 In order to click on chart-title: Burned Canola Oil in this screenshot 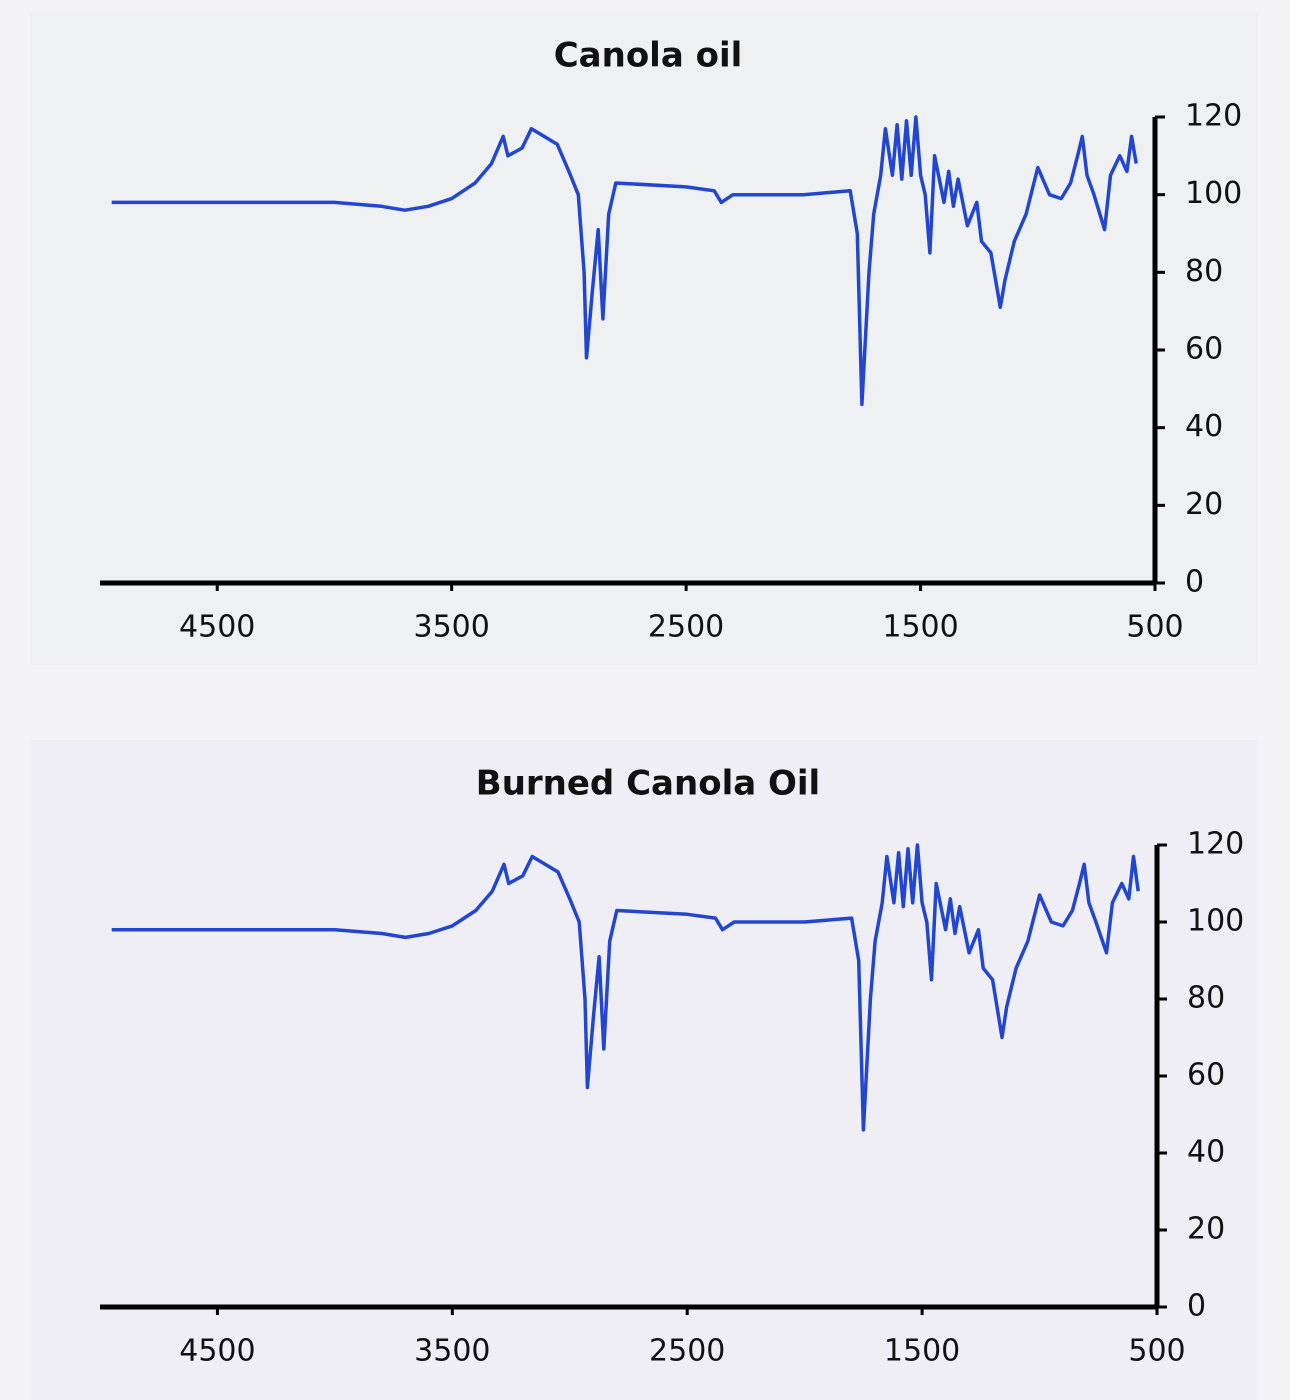, I will do `click(648, 784)`.